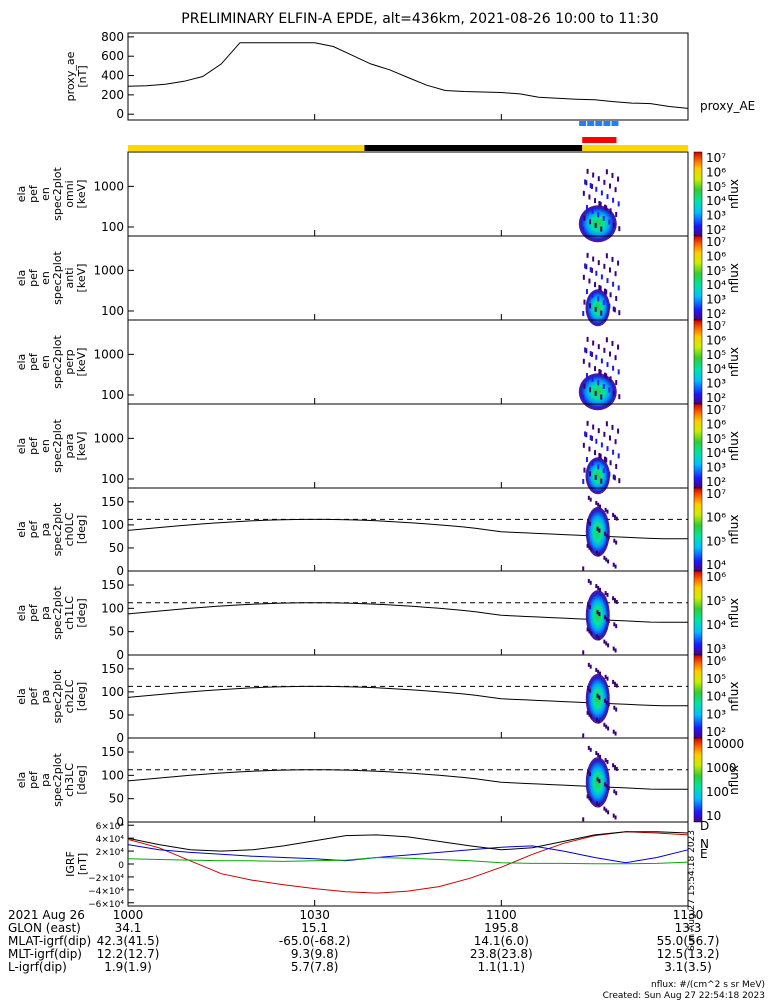  Describe the element at coordinates (716, 242) in the screenshot. I see `colorbar-tick-label: 10⁷` at that location.